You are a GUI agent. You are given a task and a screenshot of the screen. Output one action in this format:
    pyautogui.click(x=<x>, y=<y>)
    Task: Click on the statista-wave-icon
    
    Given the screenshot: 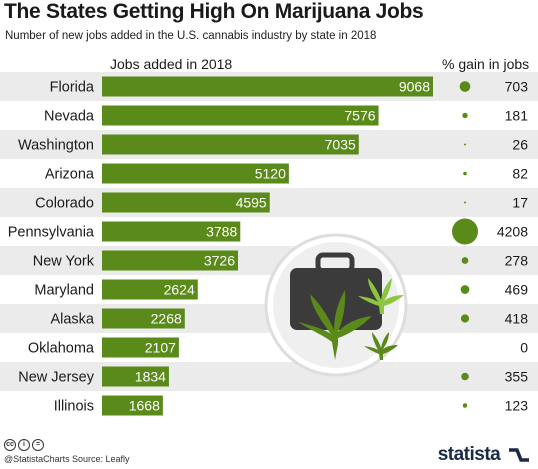 What is the action you would take?
    pyautogui.click(x=519, y=455)
    